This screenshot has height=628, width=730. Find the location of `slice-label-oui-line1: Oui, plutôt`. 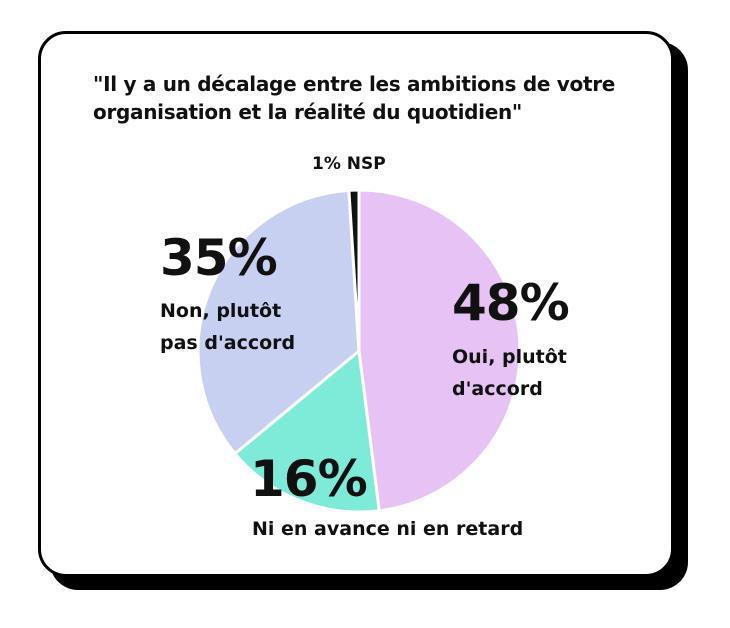

slice-label-oui-line1: Oui, plutôt is located at coordinates (509, 357).